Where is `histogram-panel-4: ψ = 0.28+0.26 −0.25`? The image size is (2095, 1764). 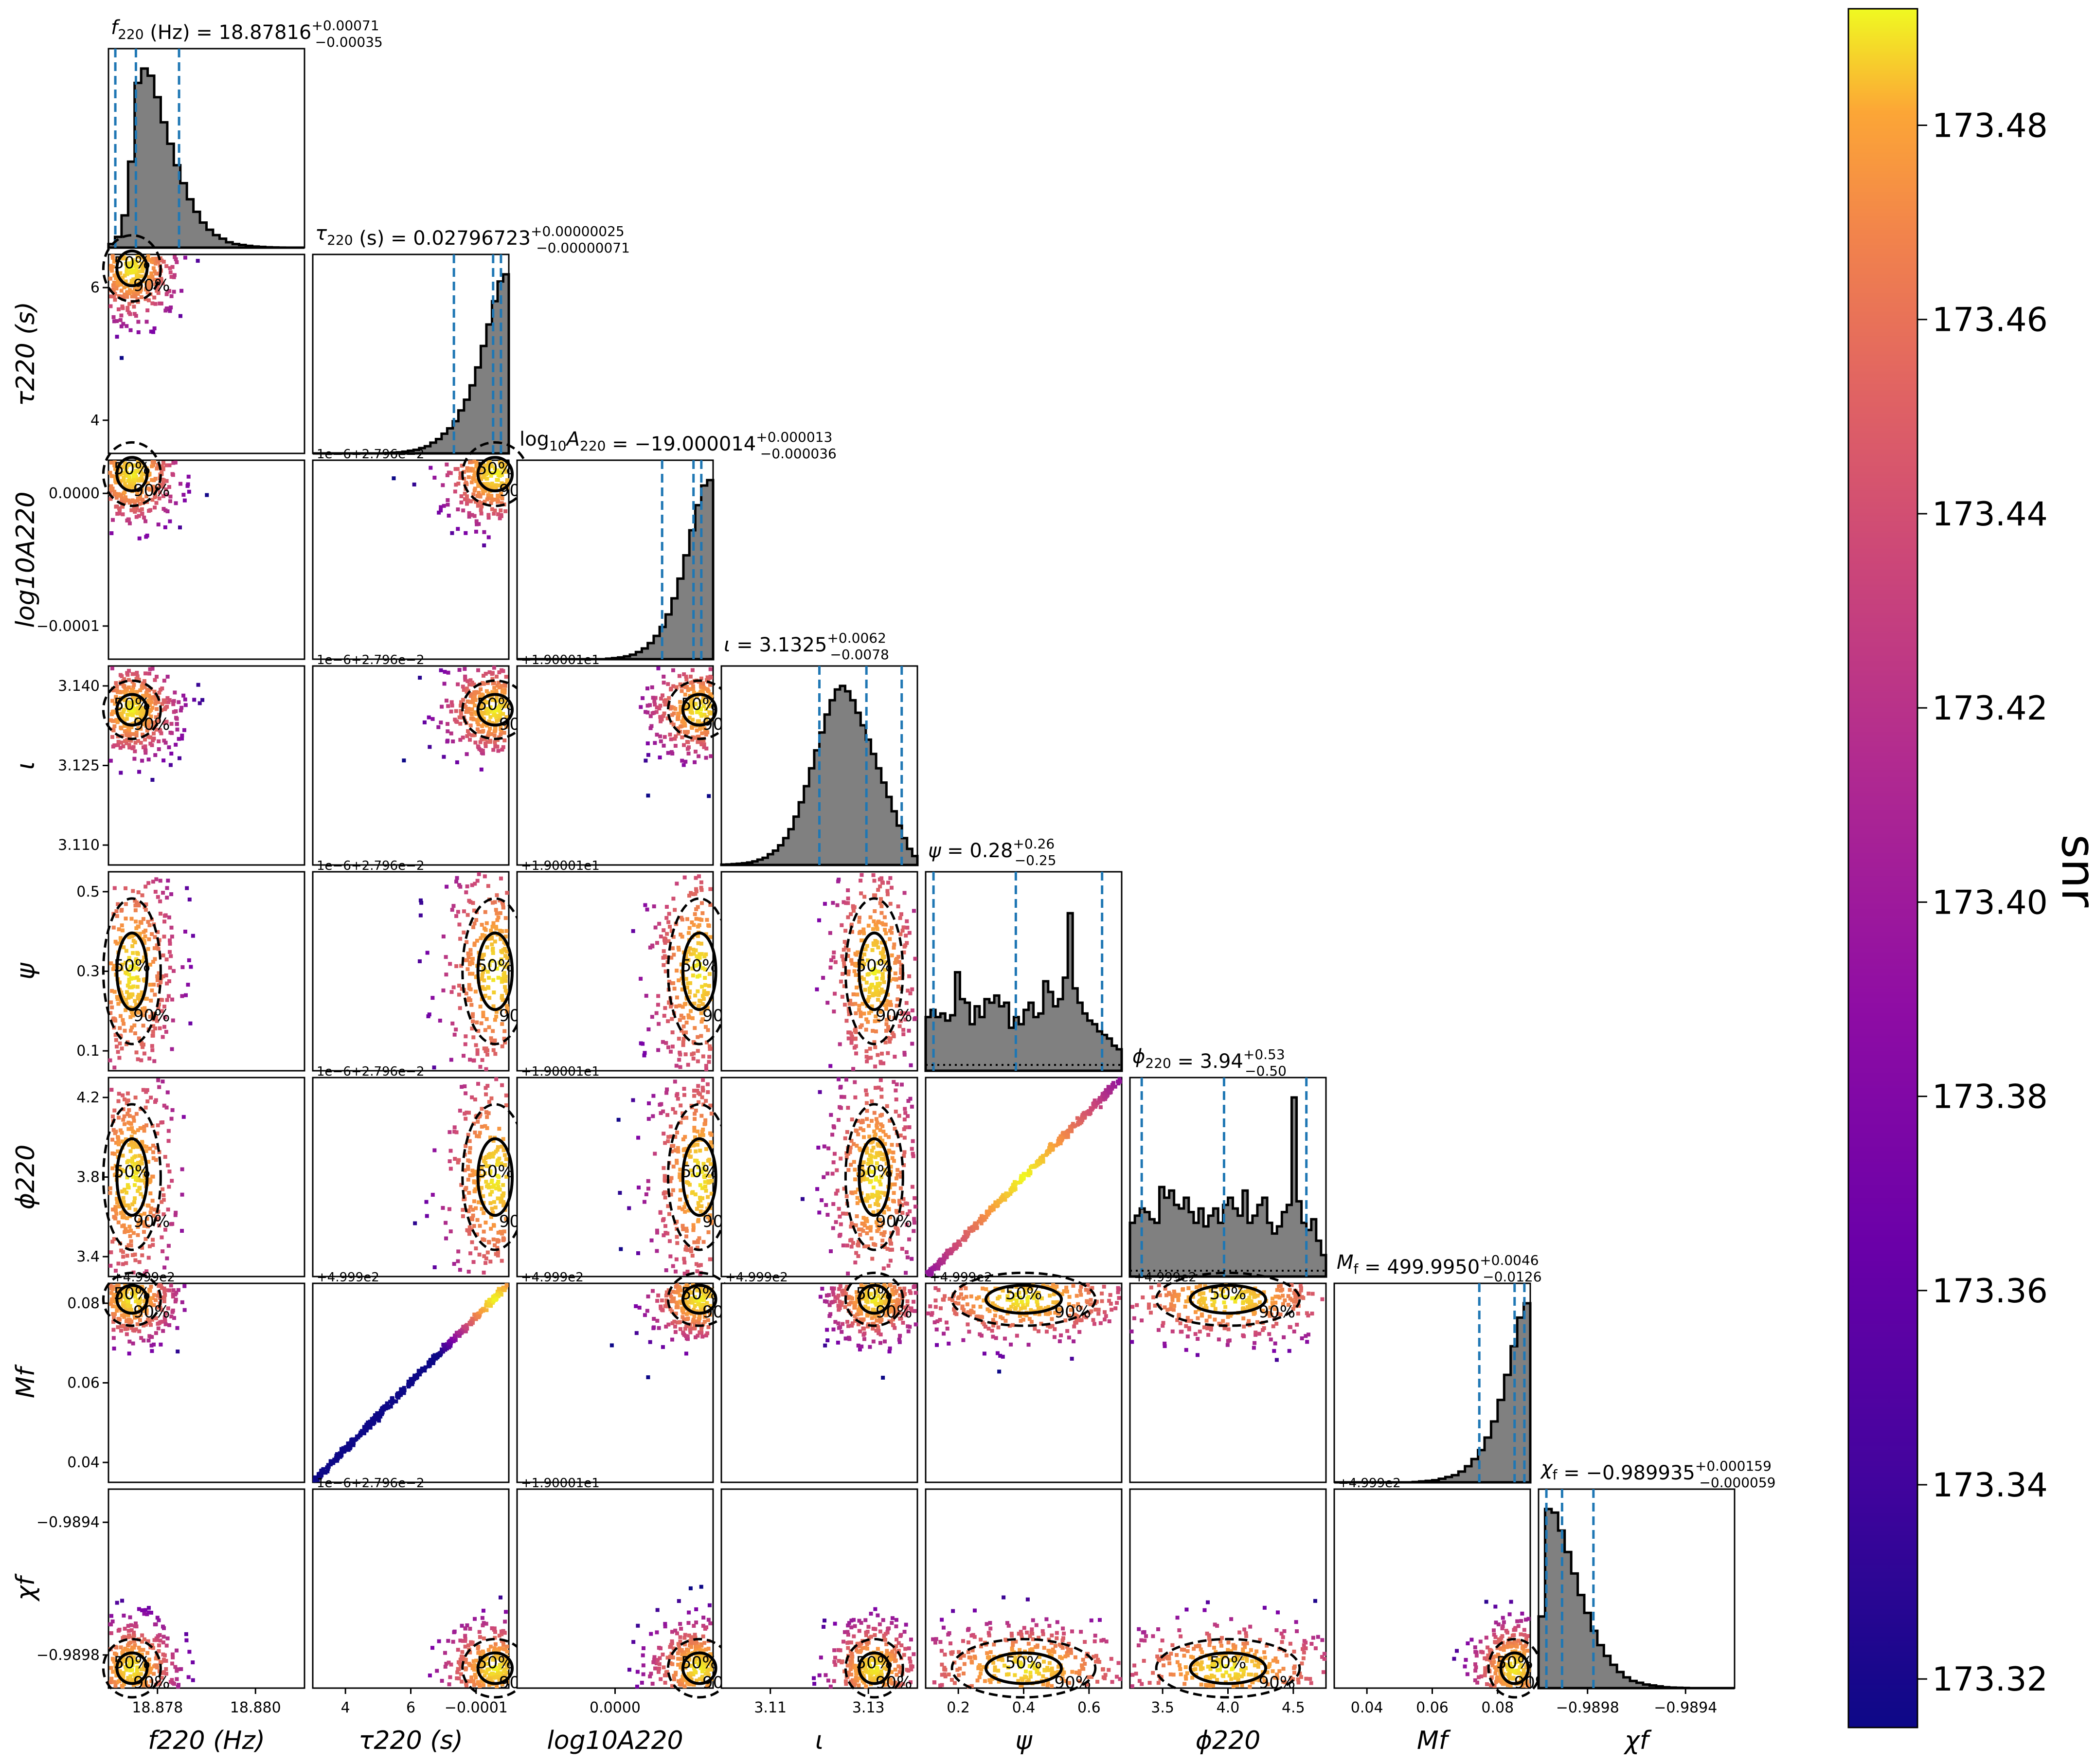
histogram-panel-4: ψ = 0.28+0.26 −0.25 is located at coordinates (1023, 954).